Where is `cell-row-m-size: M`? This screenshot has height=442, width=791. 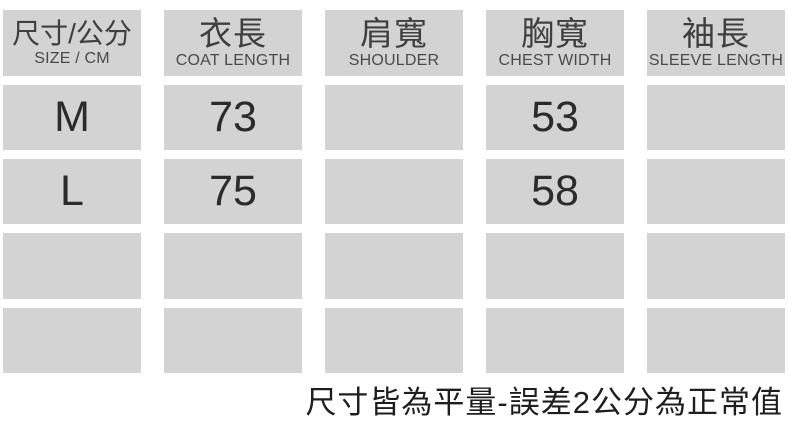 cell-row-m-size: M is located at coordinates (72, 117).